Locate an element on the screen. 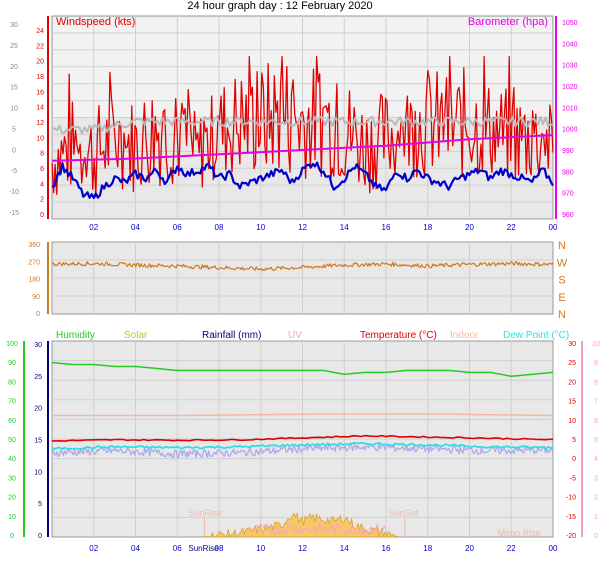  outer-left-tick: 5 is located at coordinates (14, 129).